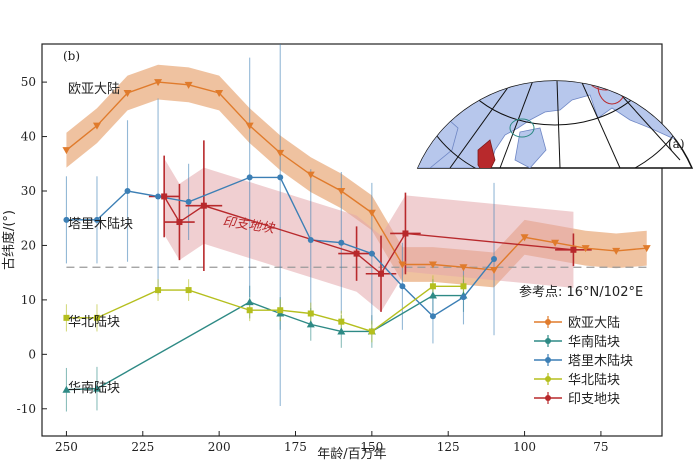 The height and width of the screenshot is (464, 700). Describe the element at coordinates (219, 447) in the screenshot. I see `x-tick-label: 200` at that location.